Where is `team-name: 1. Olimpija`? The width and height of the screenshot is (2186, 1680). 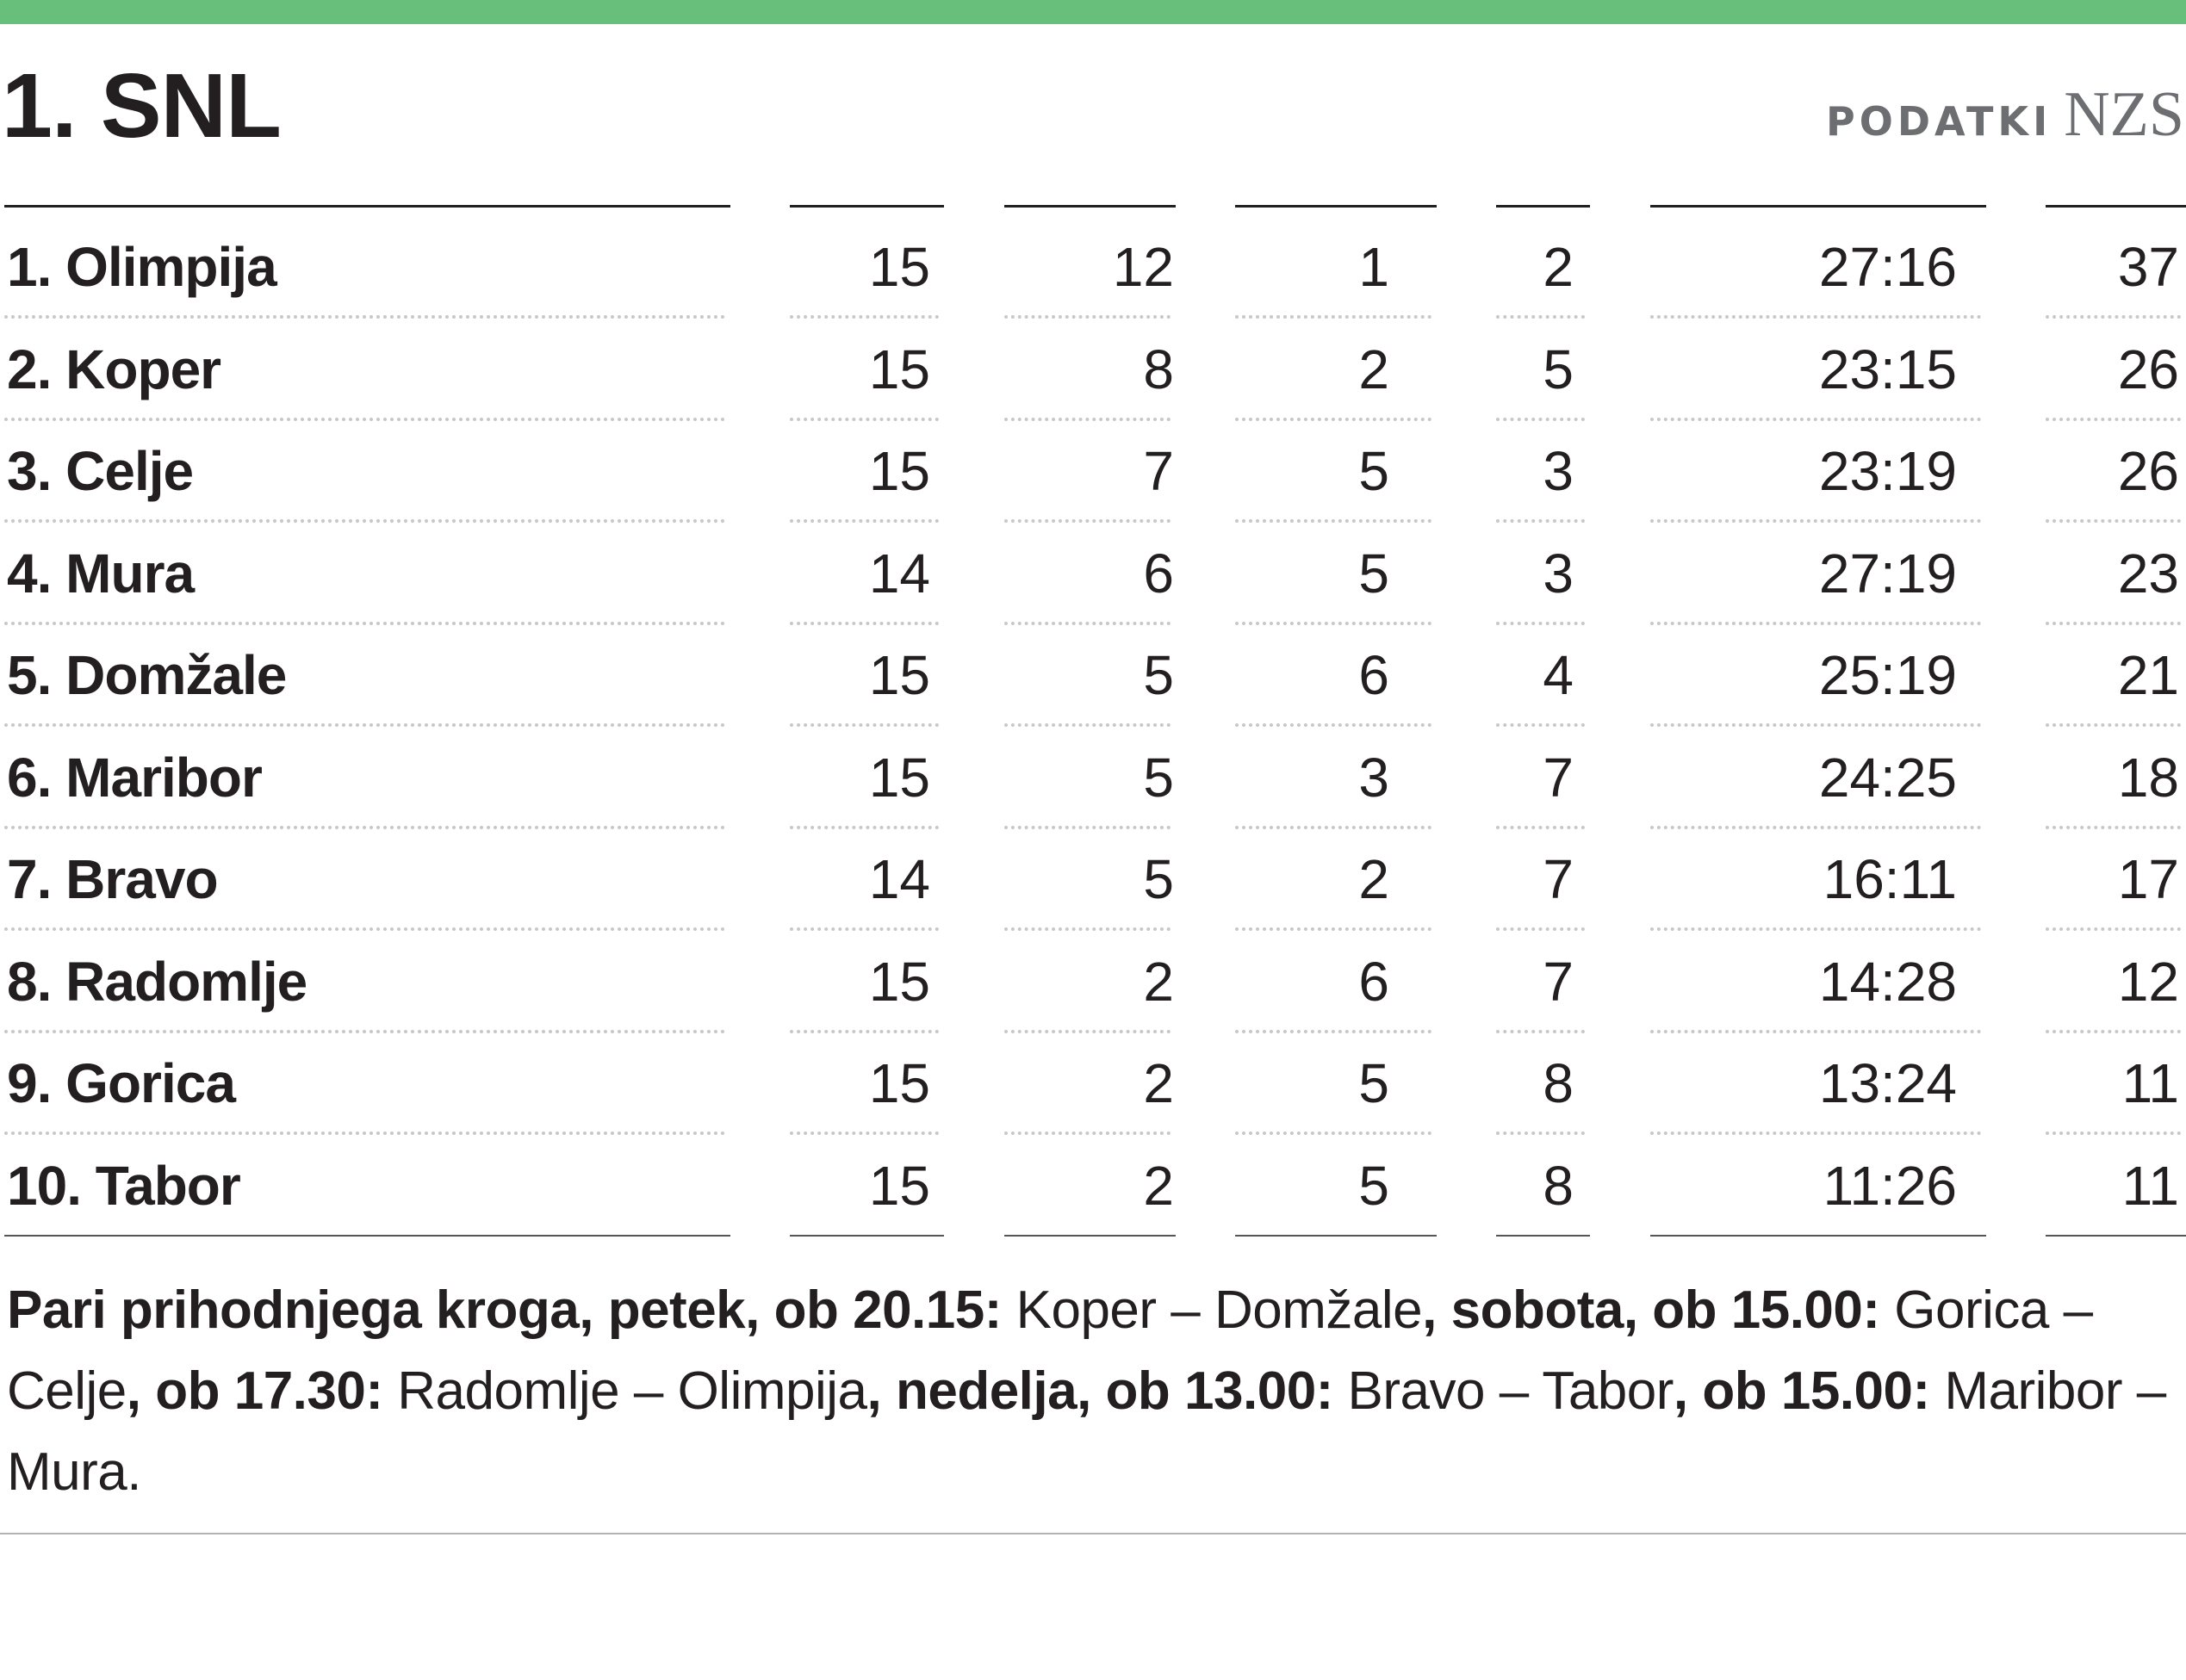 team-name: 1. Olimpija is located at coordinates (142, 267).